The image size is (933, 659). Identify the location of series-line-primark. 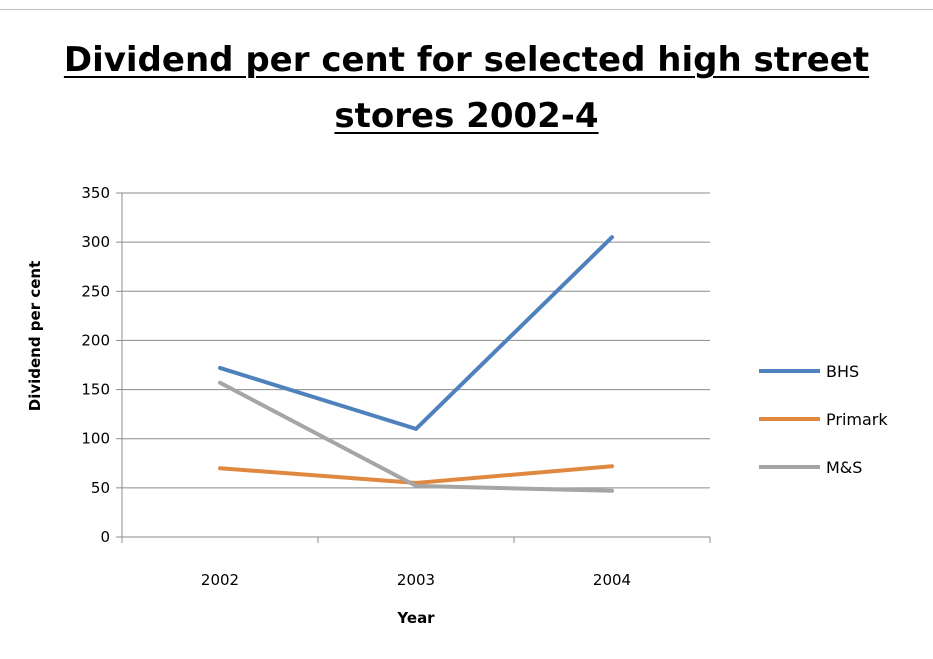
(416, 474).